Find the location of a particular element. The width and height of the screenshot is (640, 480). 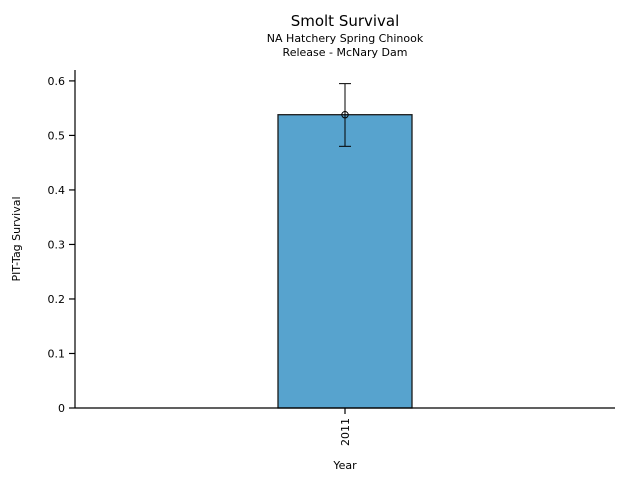

y-axis-label: PIT-Tag Survival is located at coordinates (16, 238).